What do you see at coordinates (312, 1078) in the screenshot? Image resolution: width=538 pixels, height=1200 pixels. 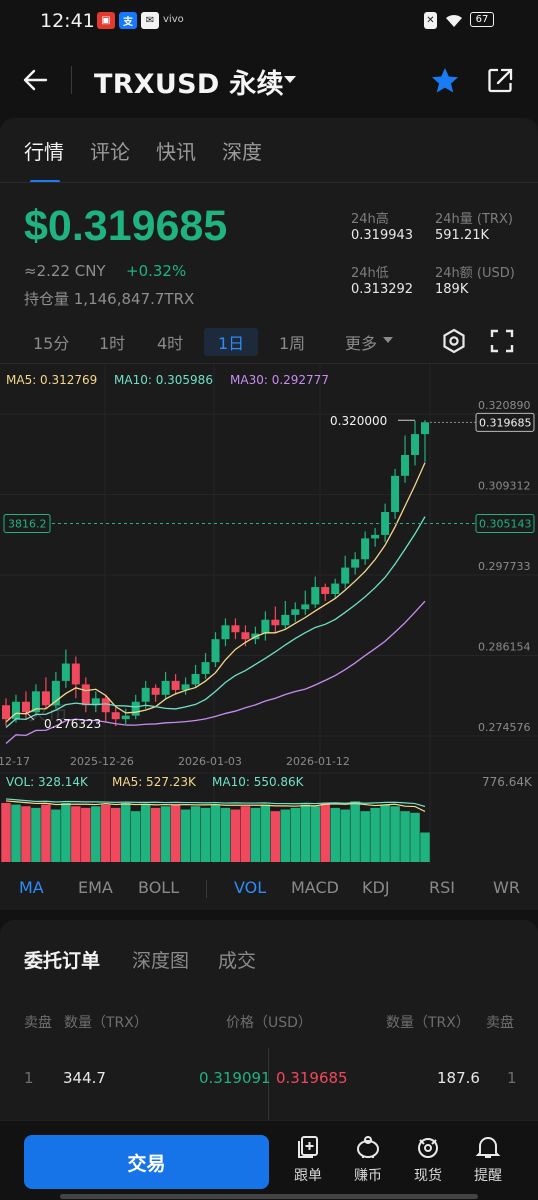 I see `ask-price: 0.319685` at bounding box center [312, 1078].